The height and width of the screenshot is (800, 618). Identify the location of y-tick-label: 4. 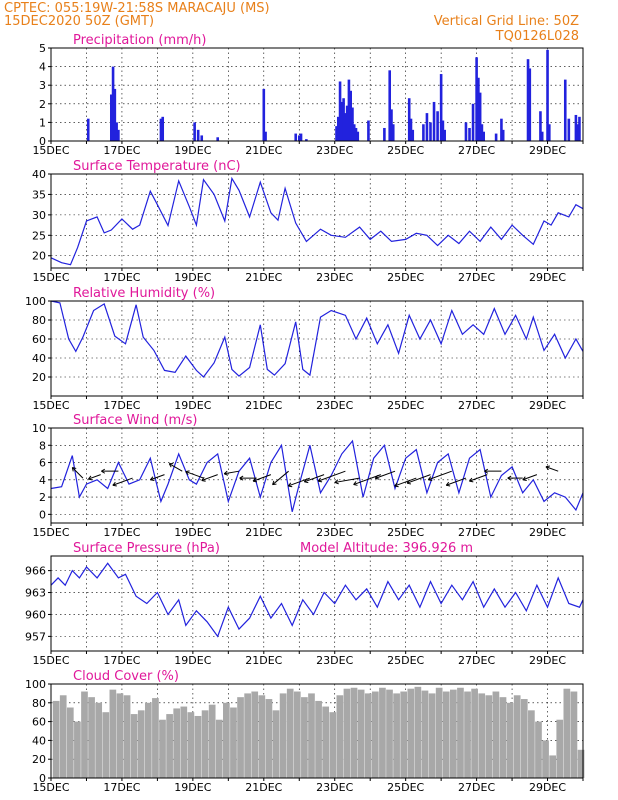
(42, 480).